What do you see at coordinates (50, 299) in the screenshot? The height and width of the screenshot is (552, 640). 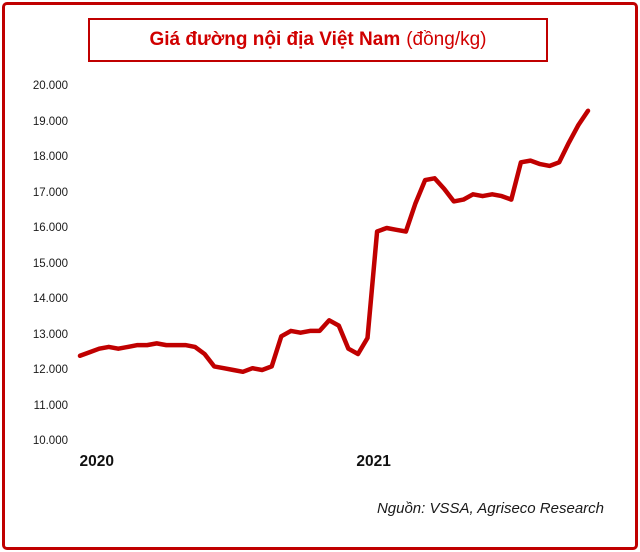 I see `y-tick-label: 14.000` at bounding box center [50, 299].